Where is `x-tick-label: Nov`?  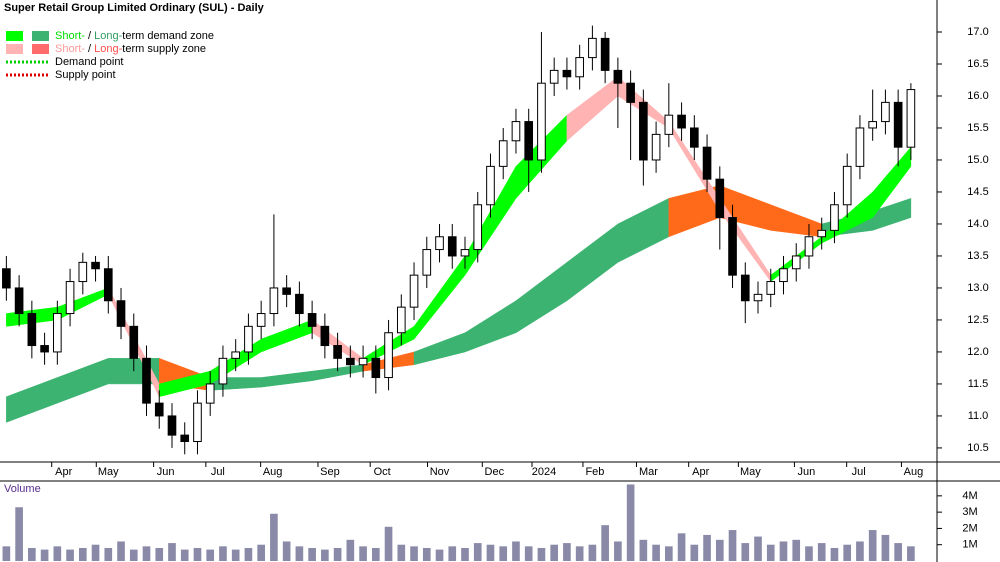 x-tick-label: Nov is located at coordinates (440, 472).